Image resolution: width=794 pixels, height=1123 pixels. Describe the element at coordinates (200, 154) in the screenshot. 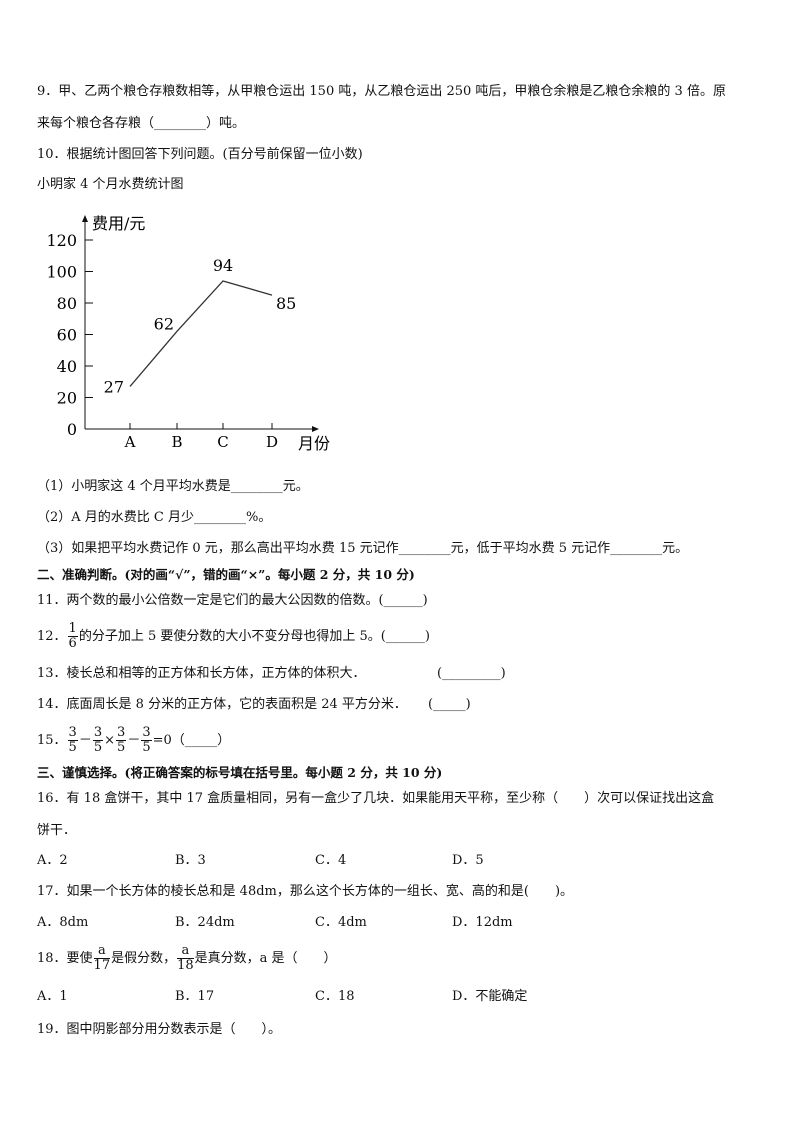

I see `q10-text: 10．根据统计图回答下列问题。(百分号前保留一位小数)` at that location.